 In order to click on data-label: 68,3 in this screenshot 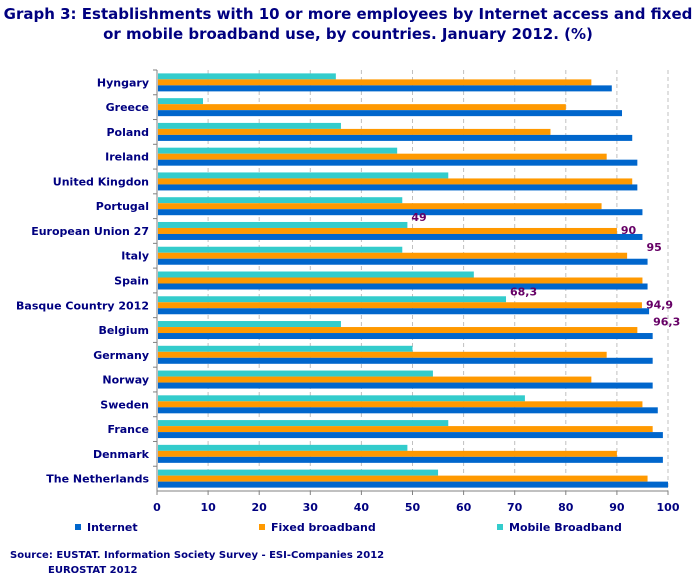, I will do `click(523, 291)`.